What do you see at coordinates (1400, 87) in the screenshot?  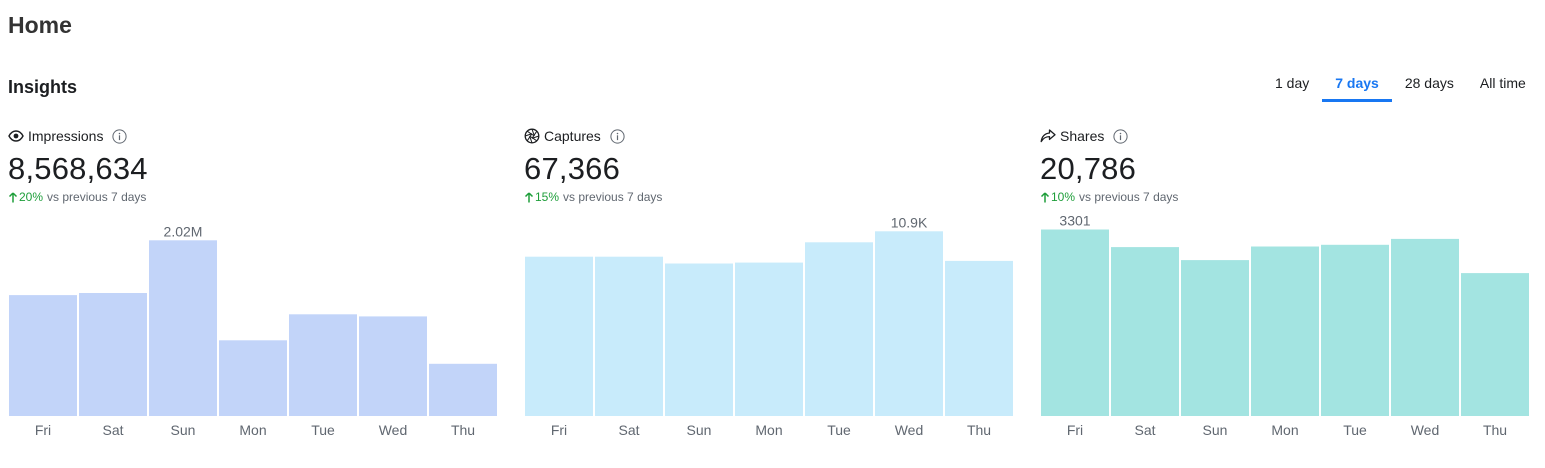 I see `time-range-tabs: 1 day 7 days 28 days All time` at bounding box center [1400, 87].